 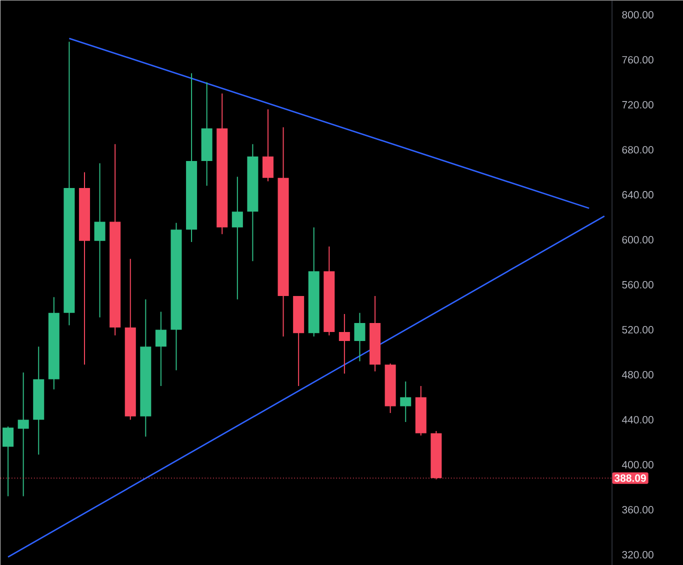 What do you see at coordinates (638, 330) in the screenshot?
I see `y-tick-label: 520.00` at bounding box center [638, 330].